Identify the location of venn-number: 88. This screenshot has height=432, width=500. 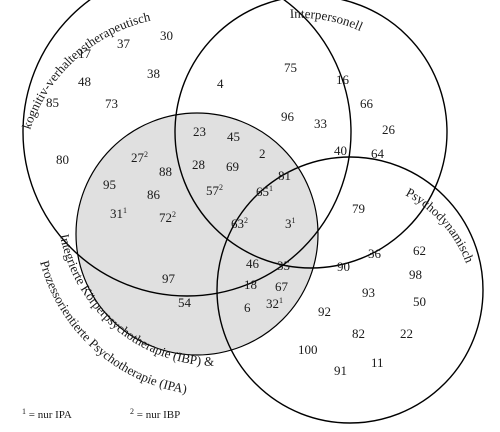
(165, 171).